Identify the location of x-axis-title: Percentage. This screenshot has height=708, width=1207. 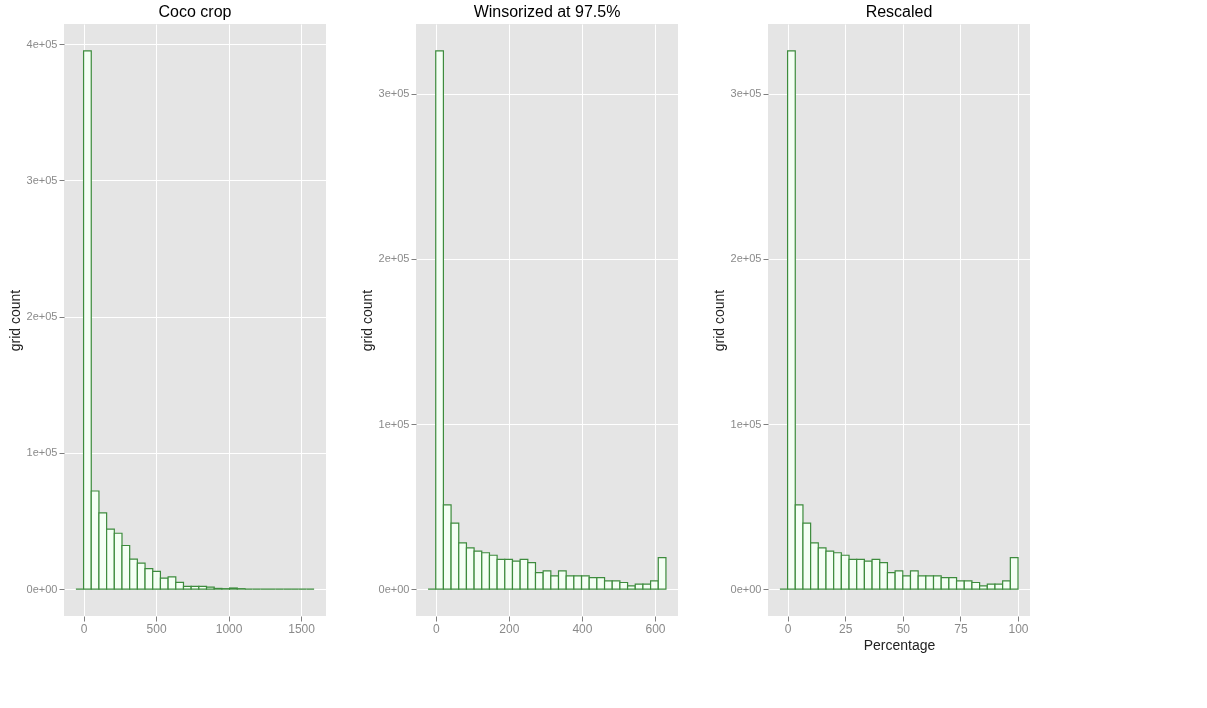
(899, 644).